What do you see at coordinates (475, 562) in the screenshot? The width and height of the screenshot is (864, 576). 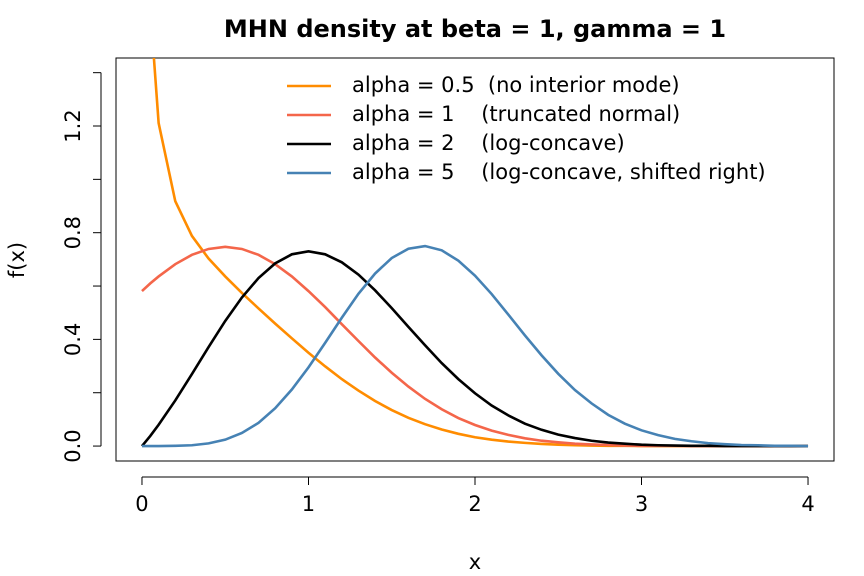 I see `x-axis-label: x` at bounding box center [475, 562].